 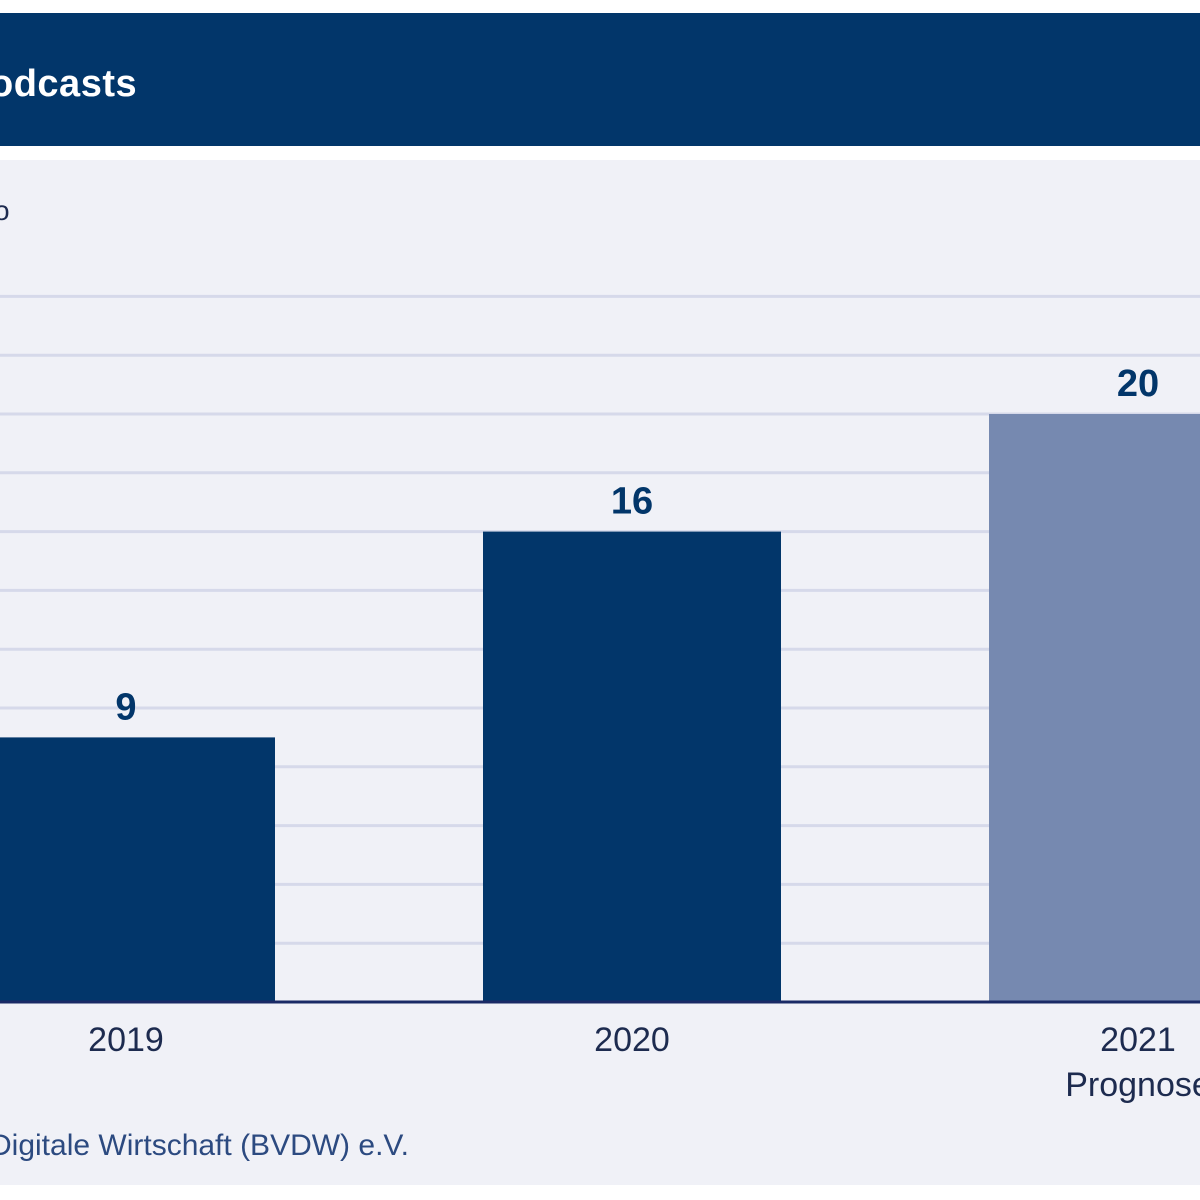 I want to click on x-tick-label: Prognose, so click(x=1132, y=1085).